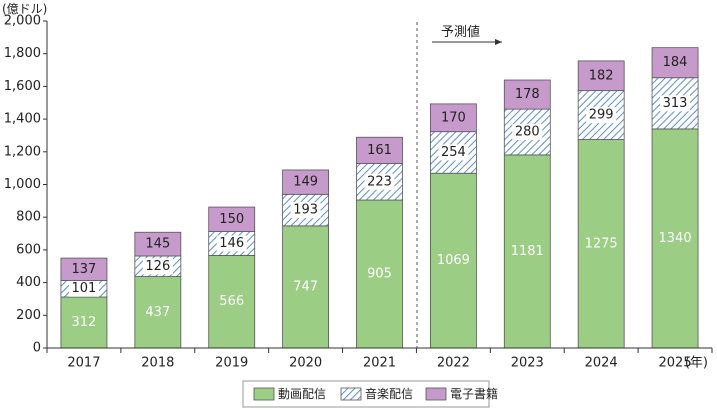 This screenshot has height=413, width=717. I want to click on data-label: 182, so click(601, 75).